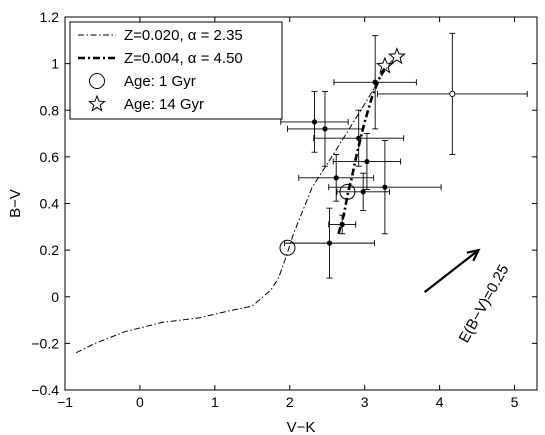 This screenshot has width=545, height=435. What do you see at coordinates (55, 64) in the screenshot?
I see `y-tick-label: 1` at bounding box center [55, 64].